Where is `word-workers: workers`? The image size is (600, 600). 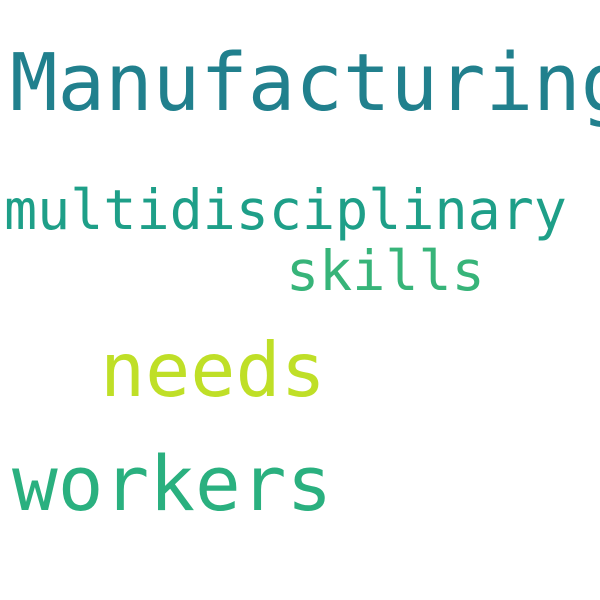
word-workers: workers is located at coordinates (172, 483).